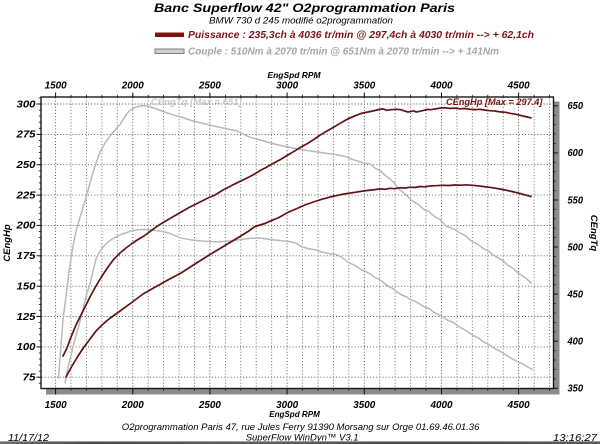  Describe the element at coordinates (25, 195) in the screenshot. I see `svg-text: 225` at that location.